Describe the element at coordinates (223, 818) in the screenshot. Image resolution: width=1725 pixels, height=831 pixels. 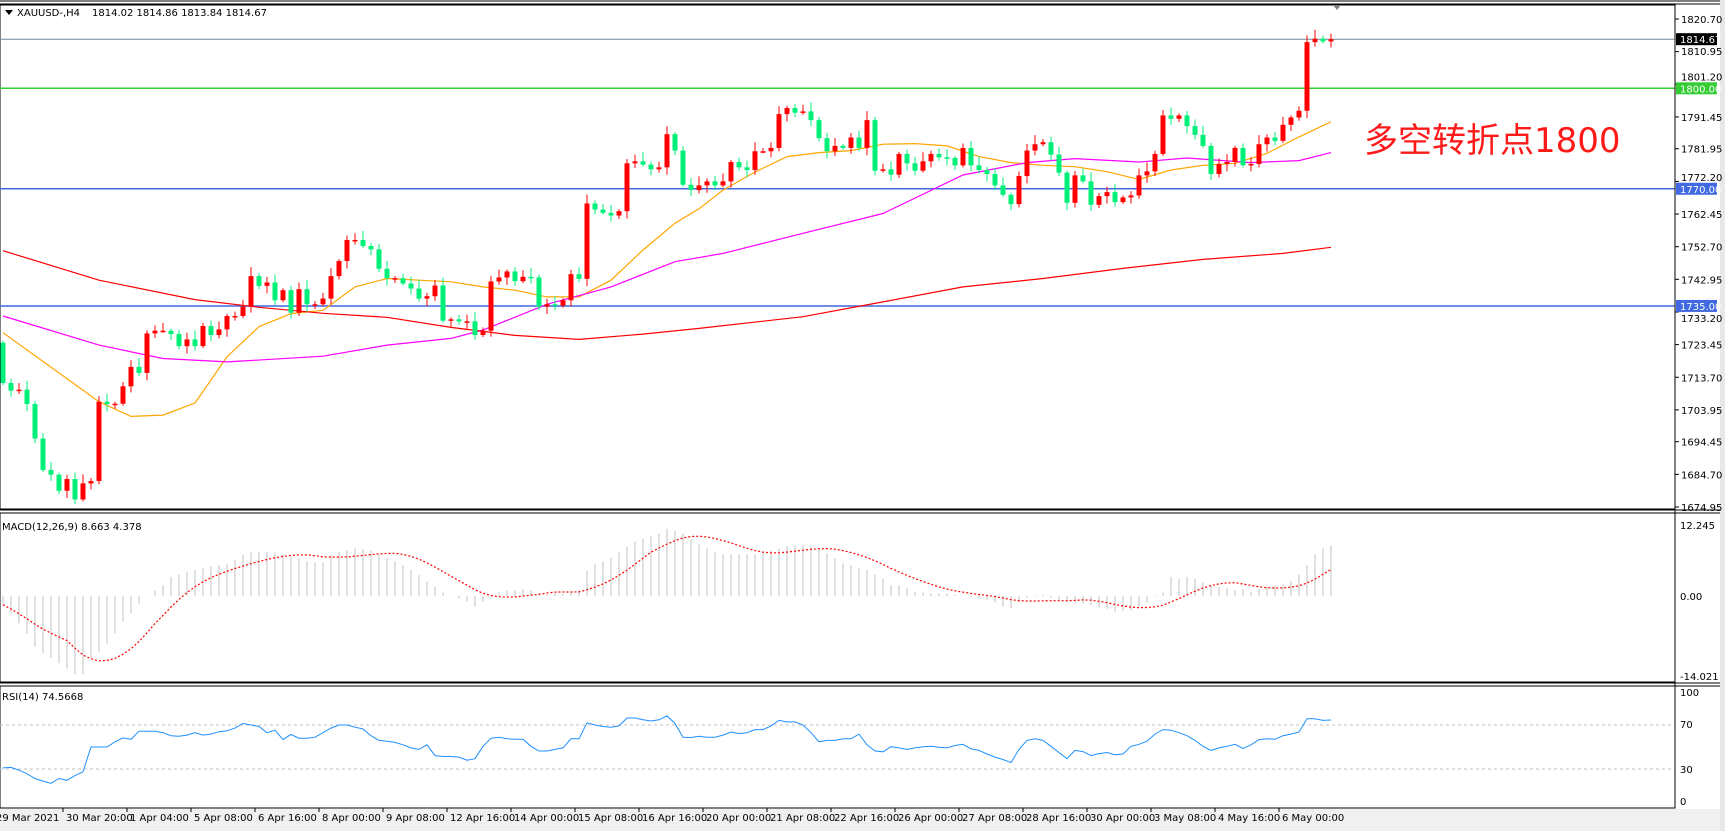
I see `time-tick-label: 5 Apr 08:00` at that location.